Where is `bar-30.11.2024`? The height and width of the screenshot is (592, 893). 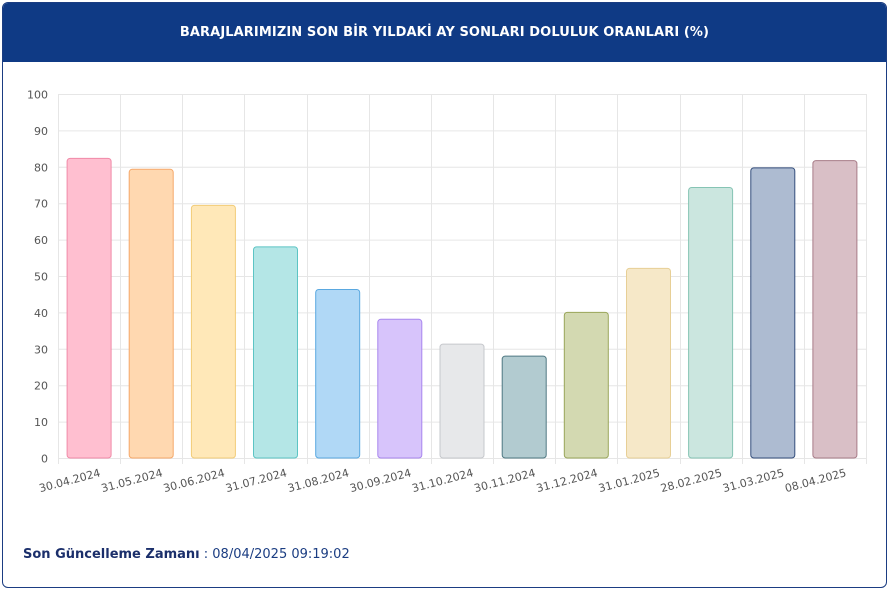 bar-30.11.2024 is located at coordinates (524, 407).